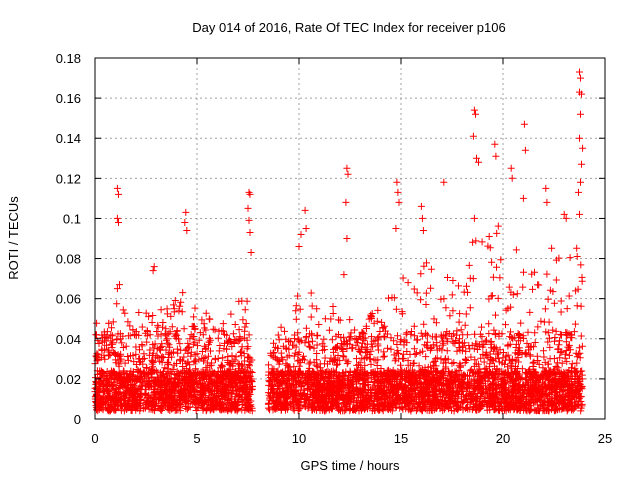 The image size is (640, 480). What do you see at coordinates (68, 299) in the screenshot?
I see `y-tick-label: 0.06` at bounding box center [68, 299].